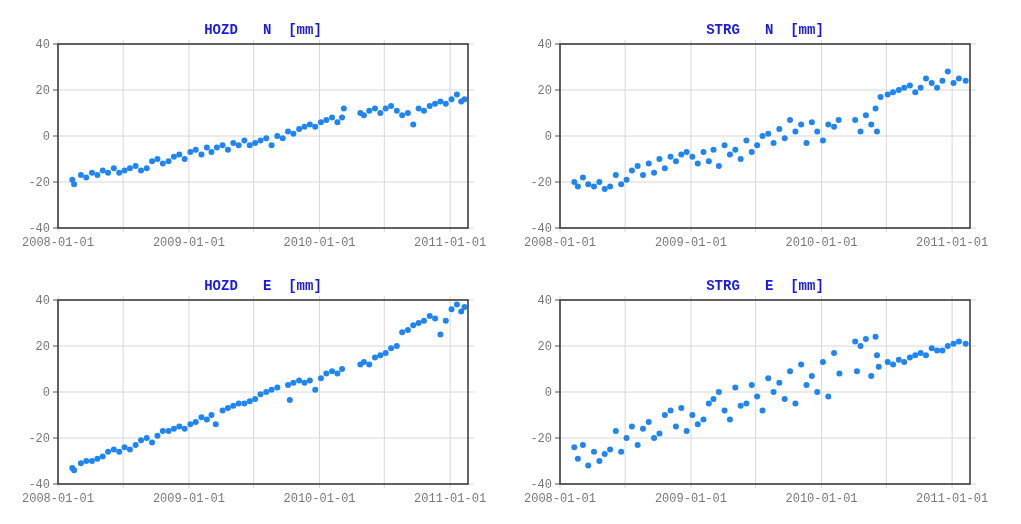 The height and width of the screenshot is (524, 1021). Describe the element at coordinates (263, 286) in the screenshot. I see `chart-title: HOZD E [mm]` at that location.